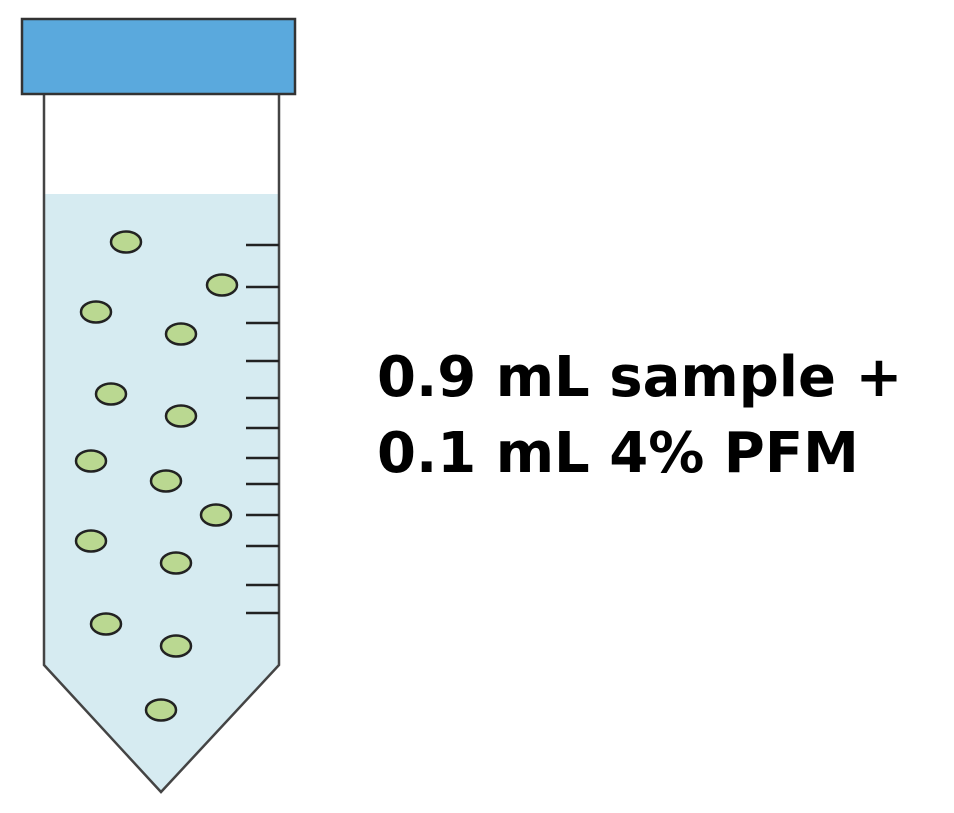 The image size is (954, 813). What do you see at coordinates (262, 429) in the screenshot?
I see `graduation-marks` at bounding box center [262, 429].